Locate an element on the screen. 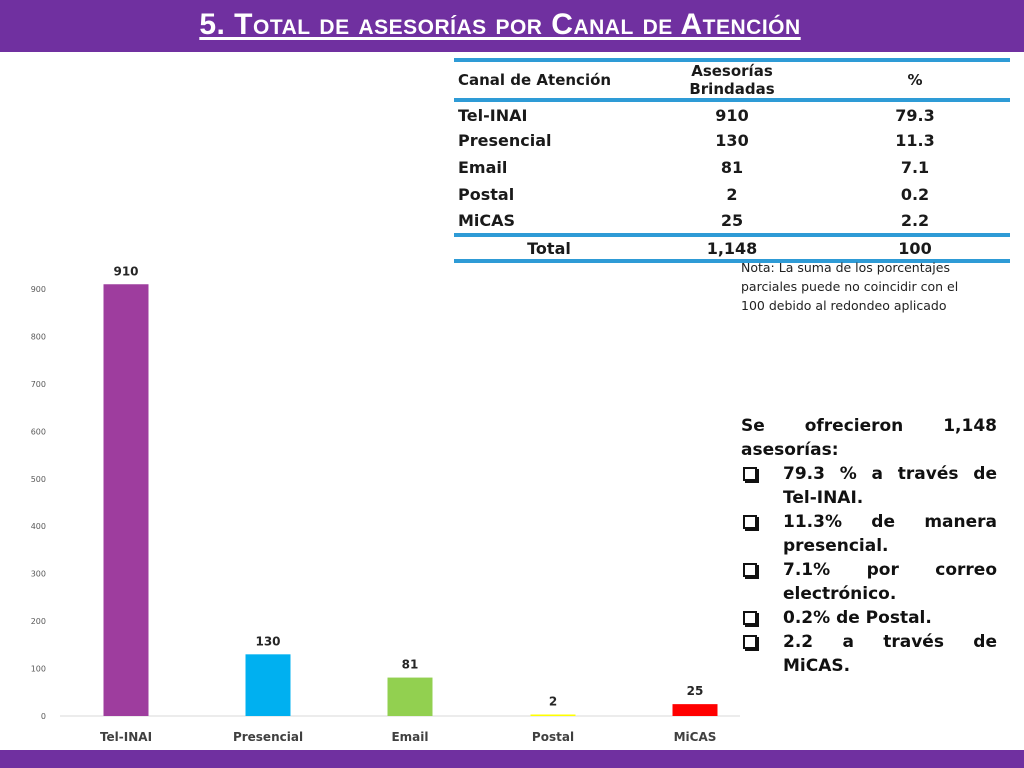 The height and width of the screenshot is (768, 1024). data-label: 130 is located at coordinates (267, 641).